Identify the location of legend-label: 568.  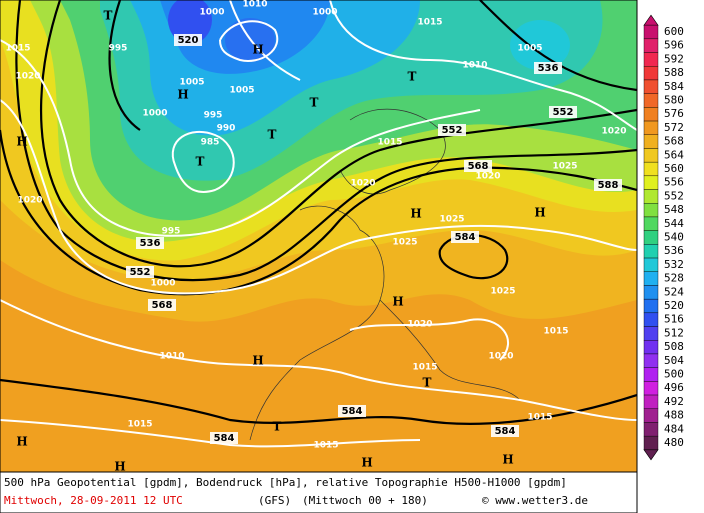
(674, 141).